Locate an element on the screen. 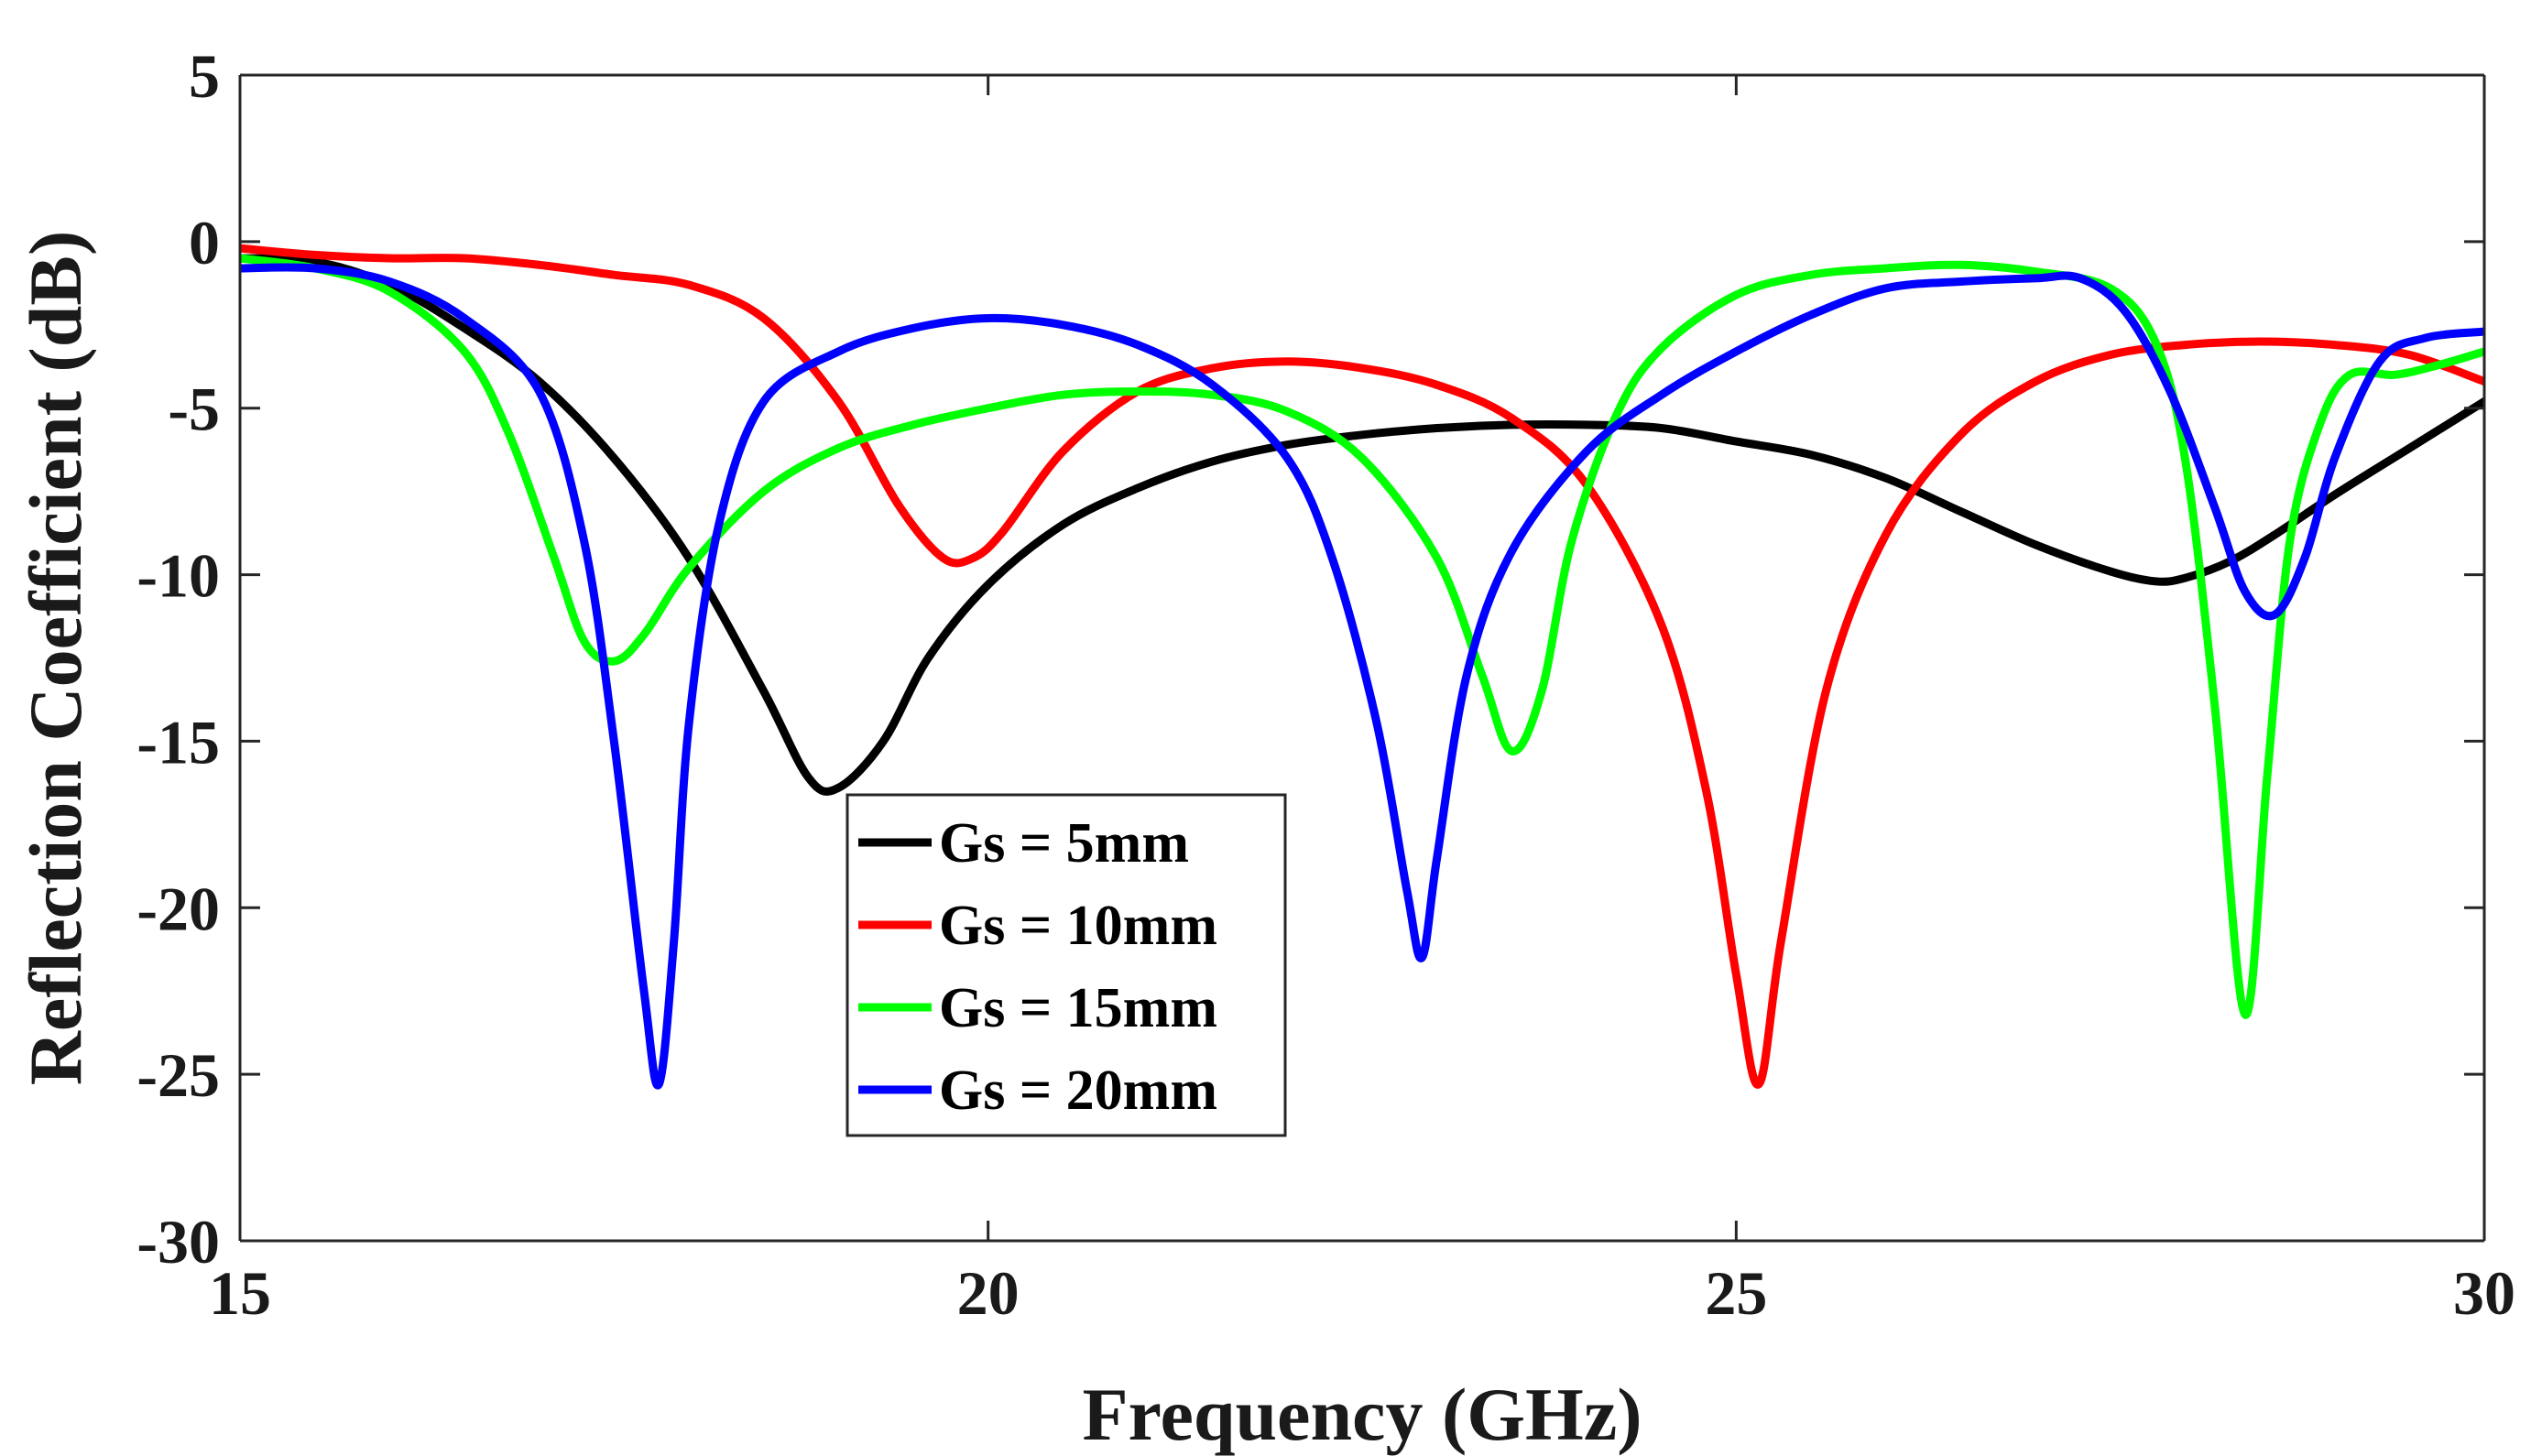 The image size is (2542, 1456). y-tick-label: -25 is located at coordinates (178, 1075).